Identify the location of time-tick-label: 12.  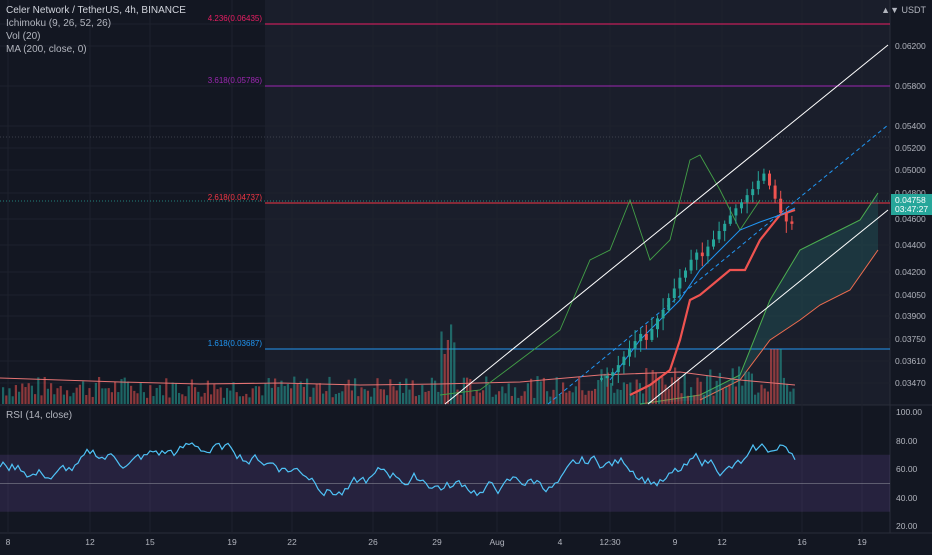
(722, 542).